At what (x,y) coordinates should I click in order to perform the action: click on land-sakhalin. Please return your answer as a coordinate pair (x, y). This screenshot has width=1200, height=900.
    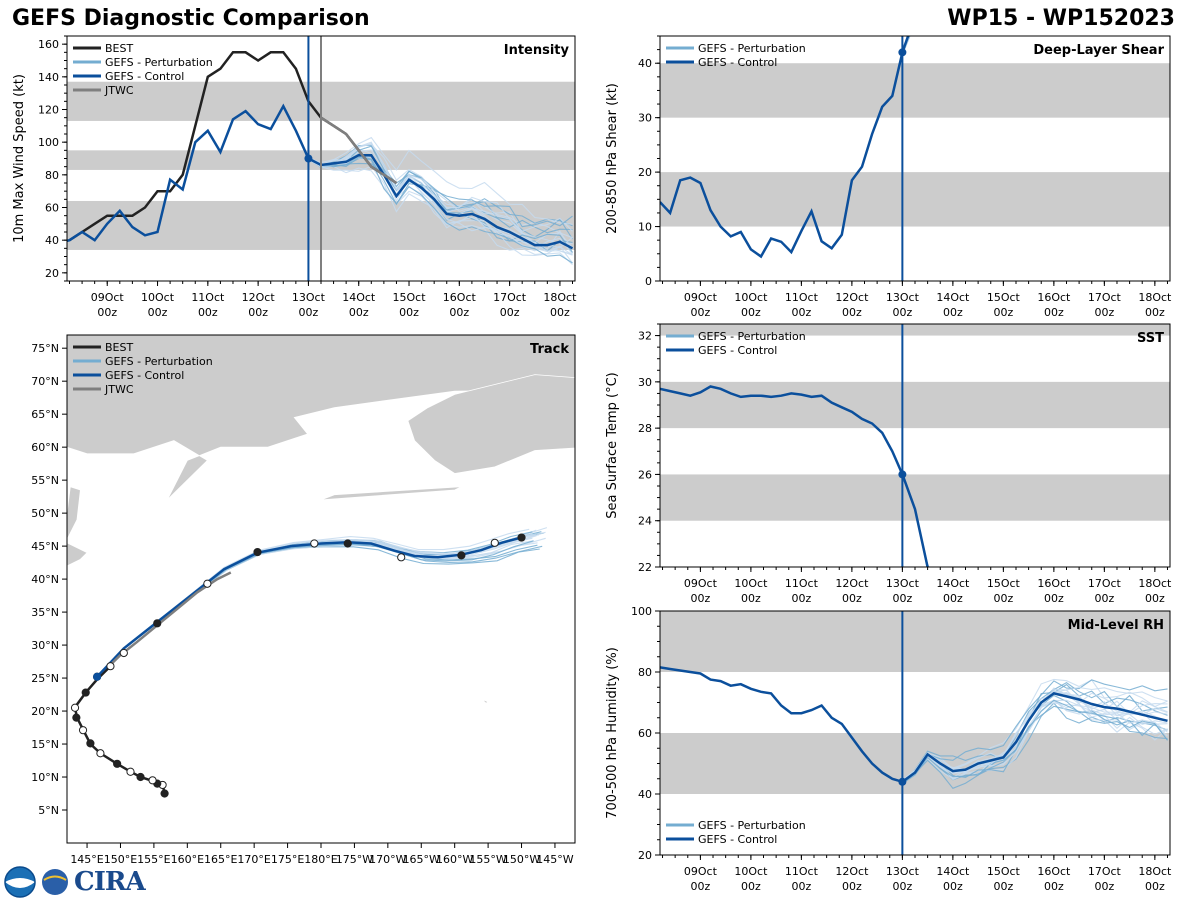
    Looking at the image, I should click on (74, 513).